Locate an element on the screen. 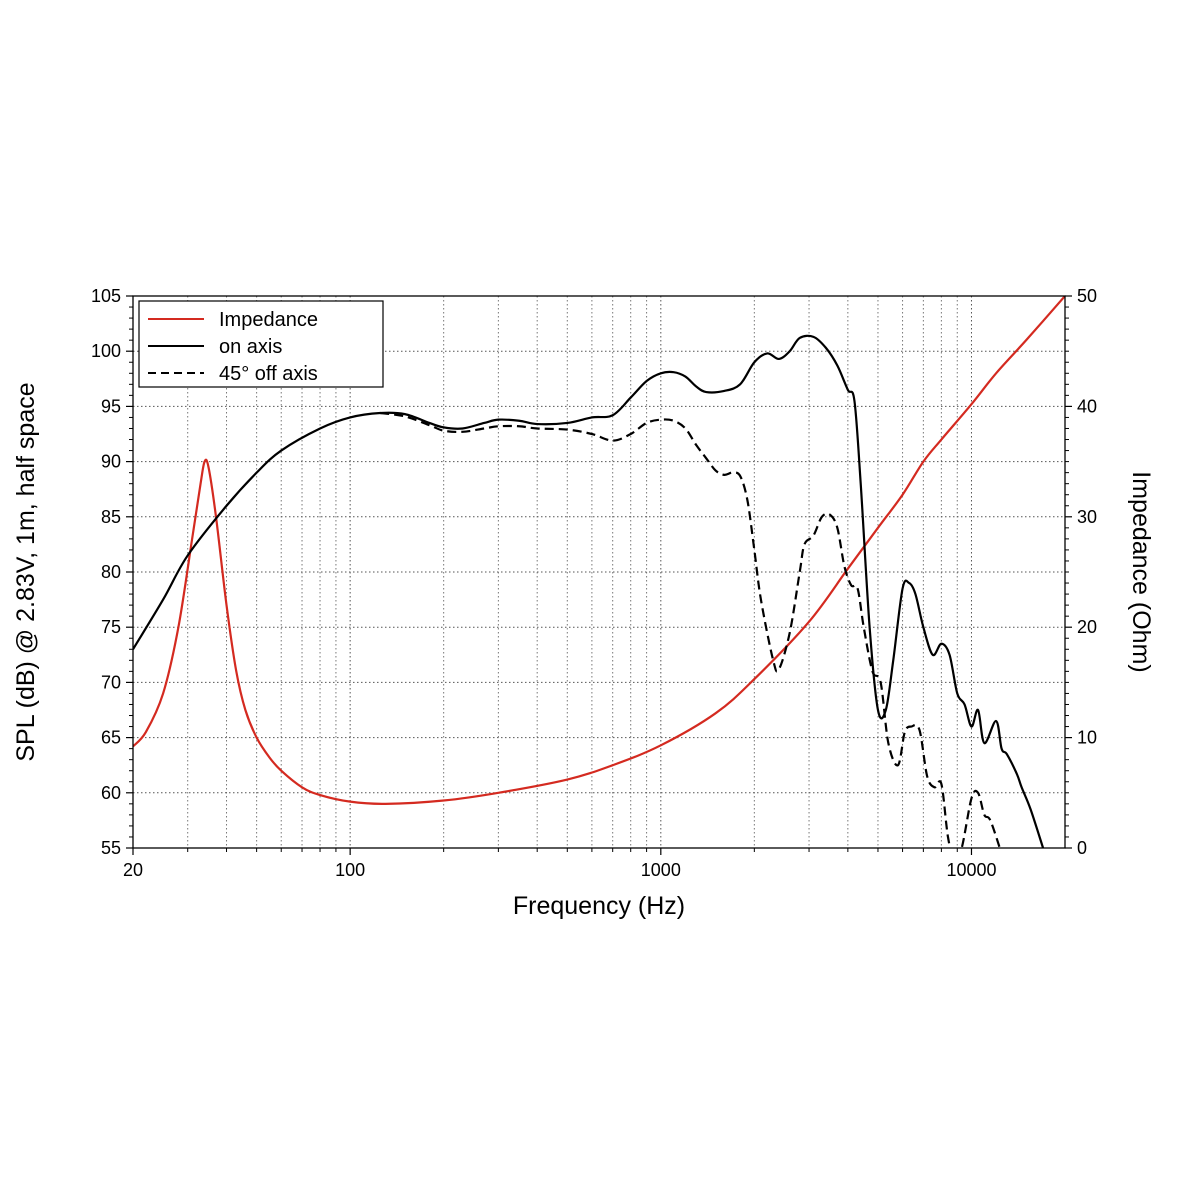  y2-tick-label: 20 is located at coordinates (1087, 627).